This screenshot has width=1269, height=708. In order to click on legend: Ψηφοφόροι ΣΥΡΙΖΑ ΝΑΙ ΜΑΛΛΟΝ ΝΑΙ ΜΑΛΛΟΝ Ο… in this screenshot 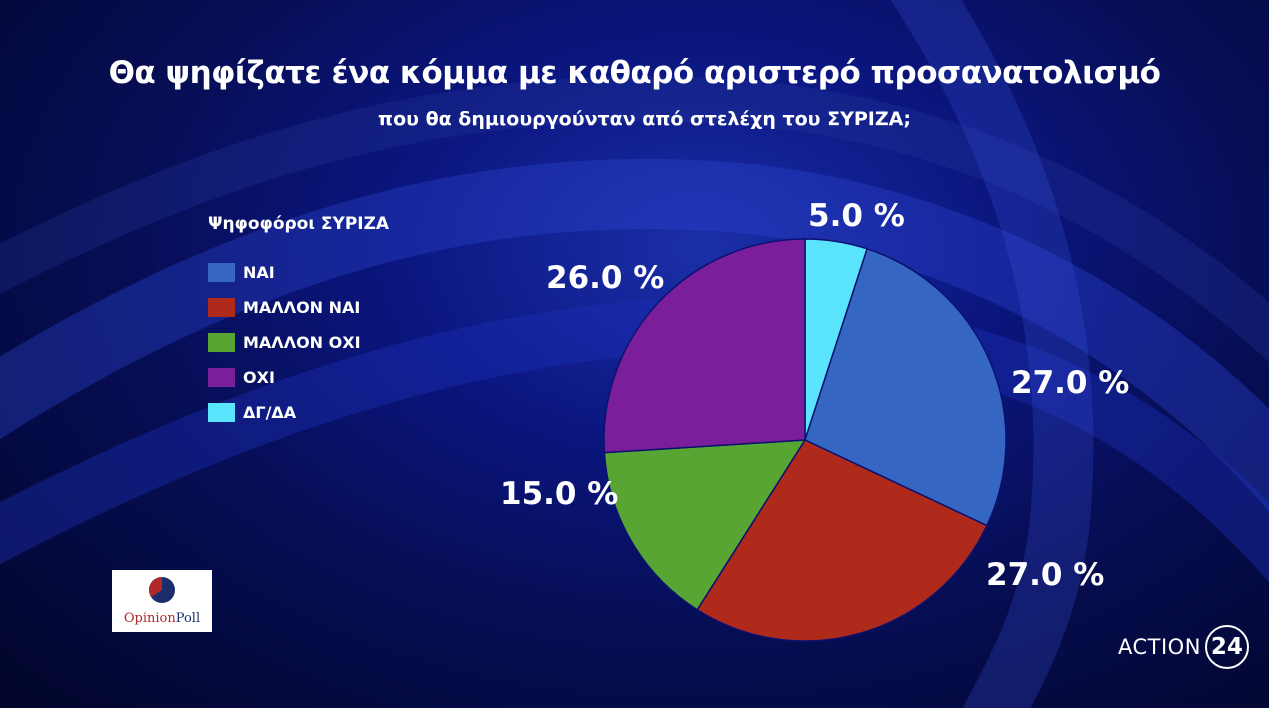, I will do `click(298, 322)`.